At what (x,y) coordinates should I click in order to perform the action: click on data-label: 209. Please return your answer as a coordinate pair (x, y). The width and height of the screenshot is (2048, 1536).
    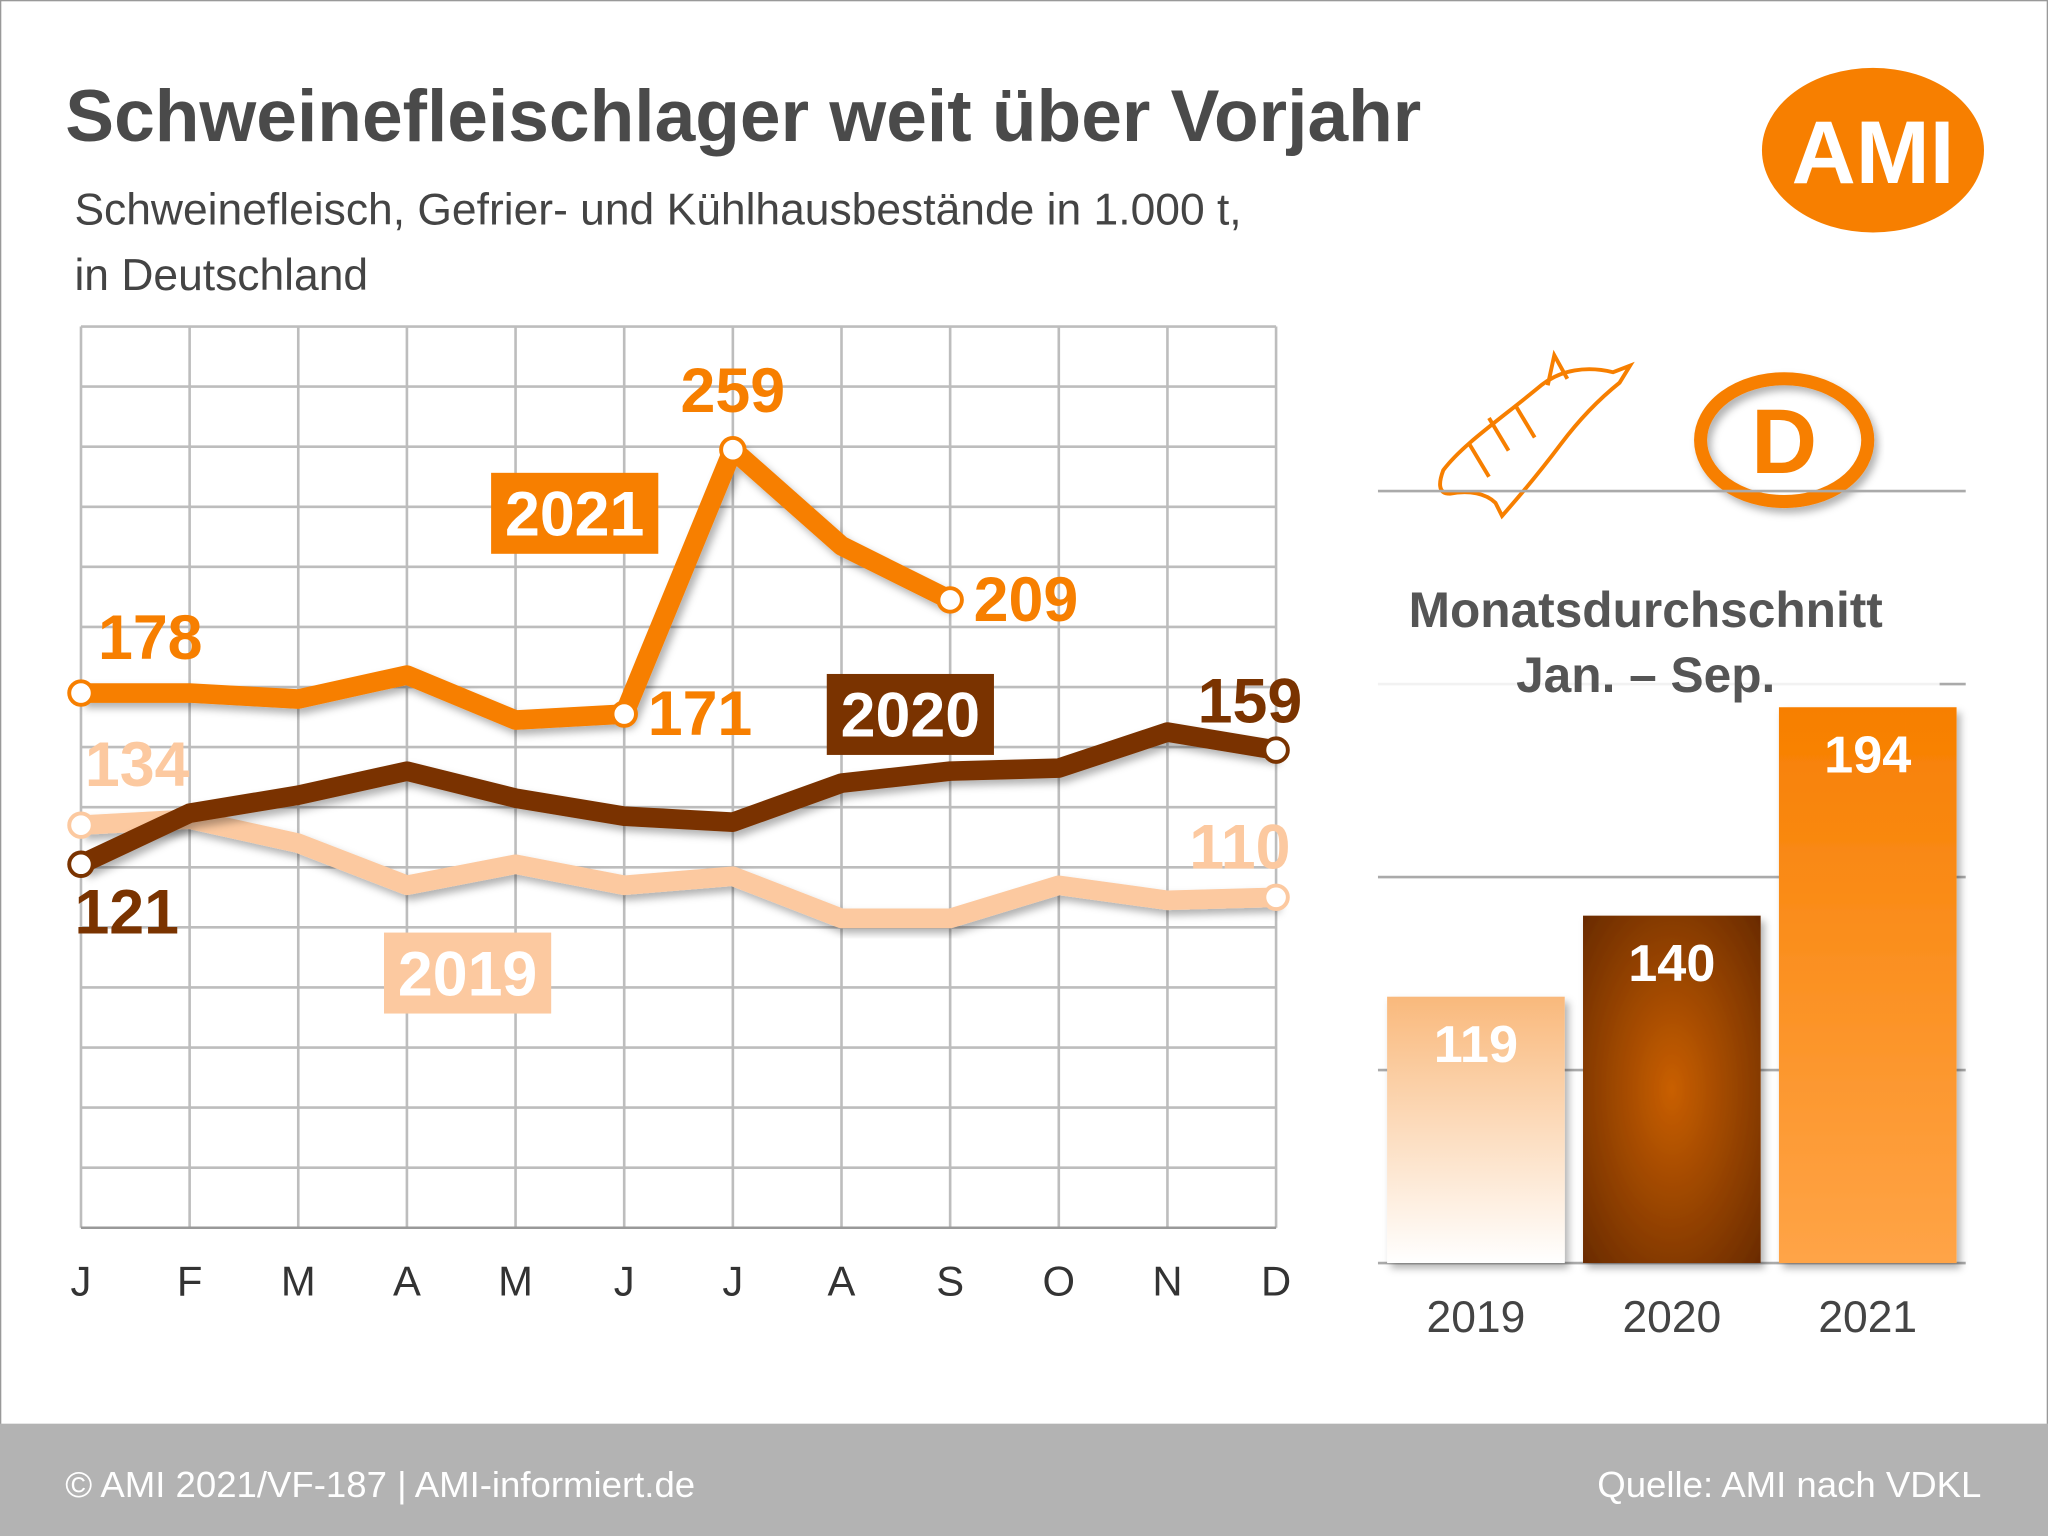
    Looking at the image, I should click on (1026, 600).